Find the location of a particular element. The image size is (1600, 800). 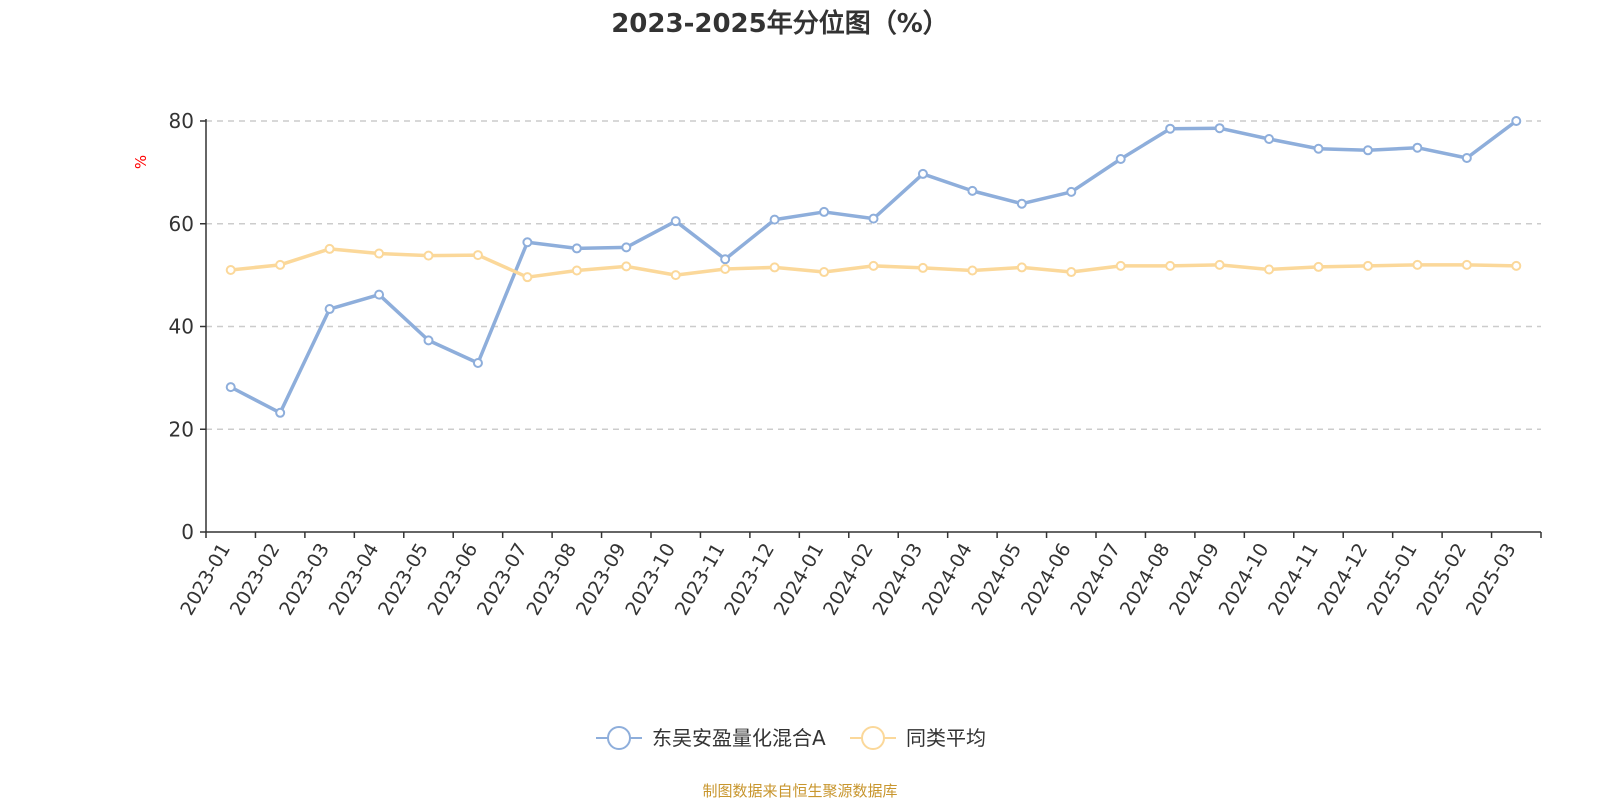

y-tick-label: 20 is located at coordinates (181, 429).